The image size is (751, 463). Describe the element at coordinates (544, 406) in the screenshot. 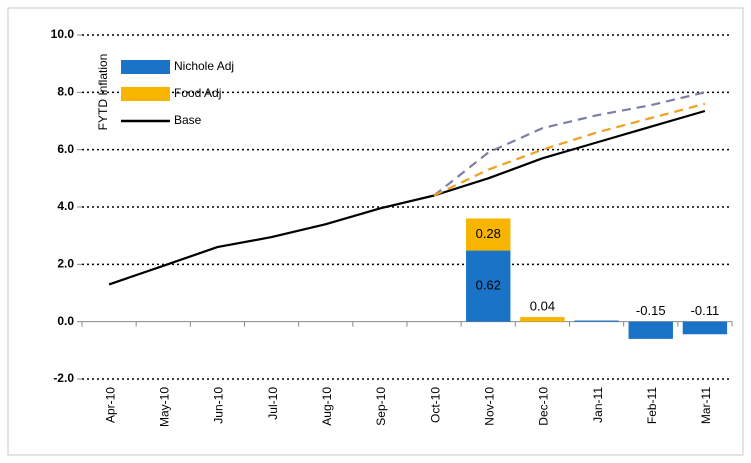

I see `x-tick-label: Dec-10` at that location.